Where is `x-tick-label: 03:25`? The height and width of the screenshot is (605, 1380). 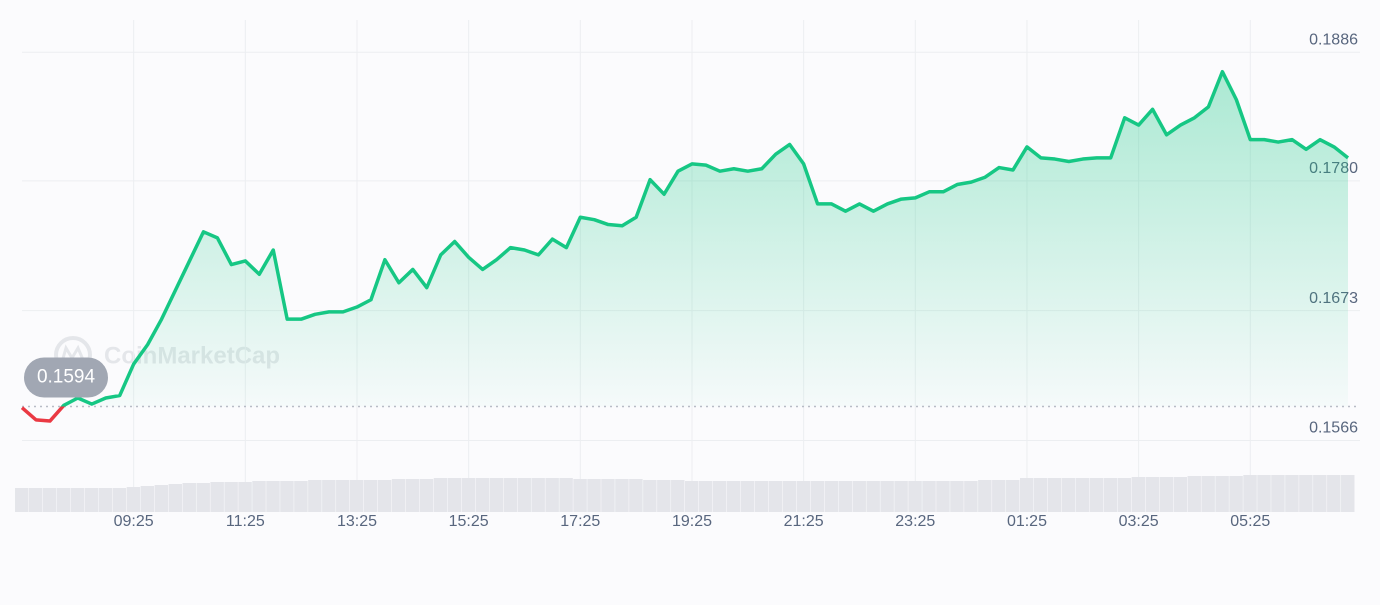 x-tick-label: 03:25 is located at coordinates (1139, 521).